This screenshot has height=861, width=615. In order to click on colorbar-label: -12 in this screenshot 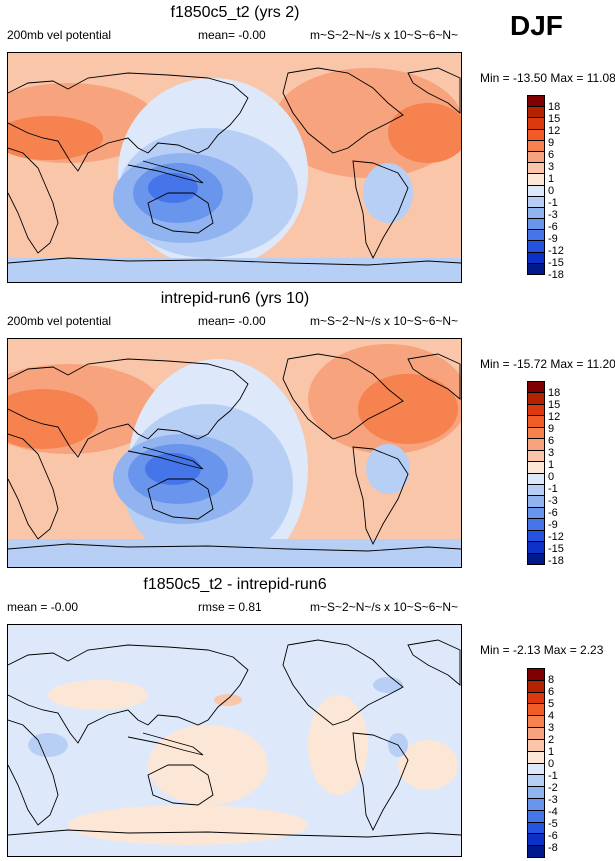, I will do `click(556, 250)`.